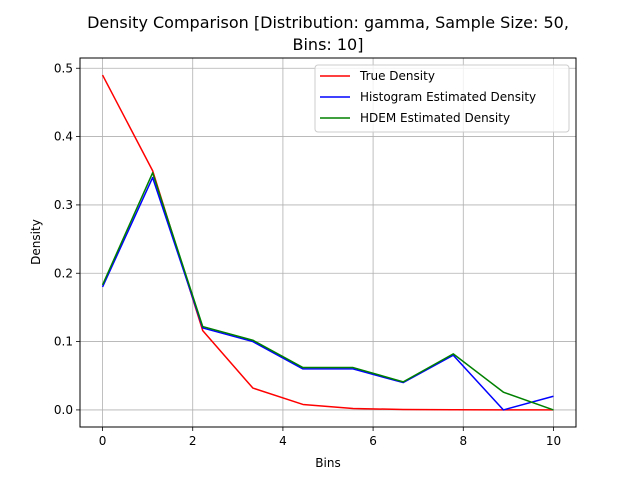  What do you see at coordinates (67, 239) in the screenshot?
I see `y-axis-ticks: 0.0 0.1 0.2 0.3 0.4 0.5` at bounding box center [67, 239].